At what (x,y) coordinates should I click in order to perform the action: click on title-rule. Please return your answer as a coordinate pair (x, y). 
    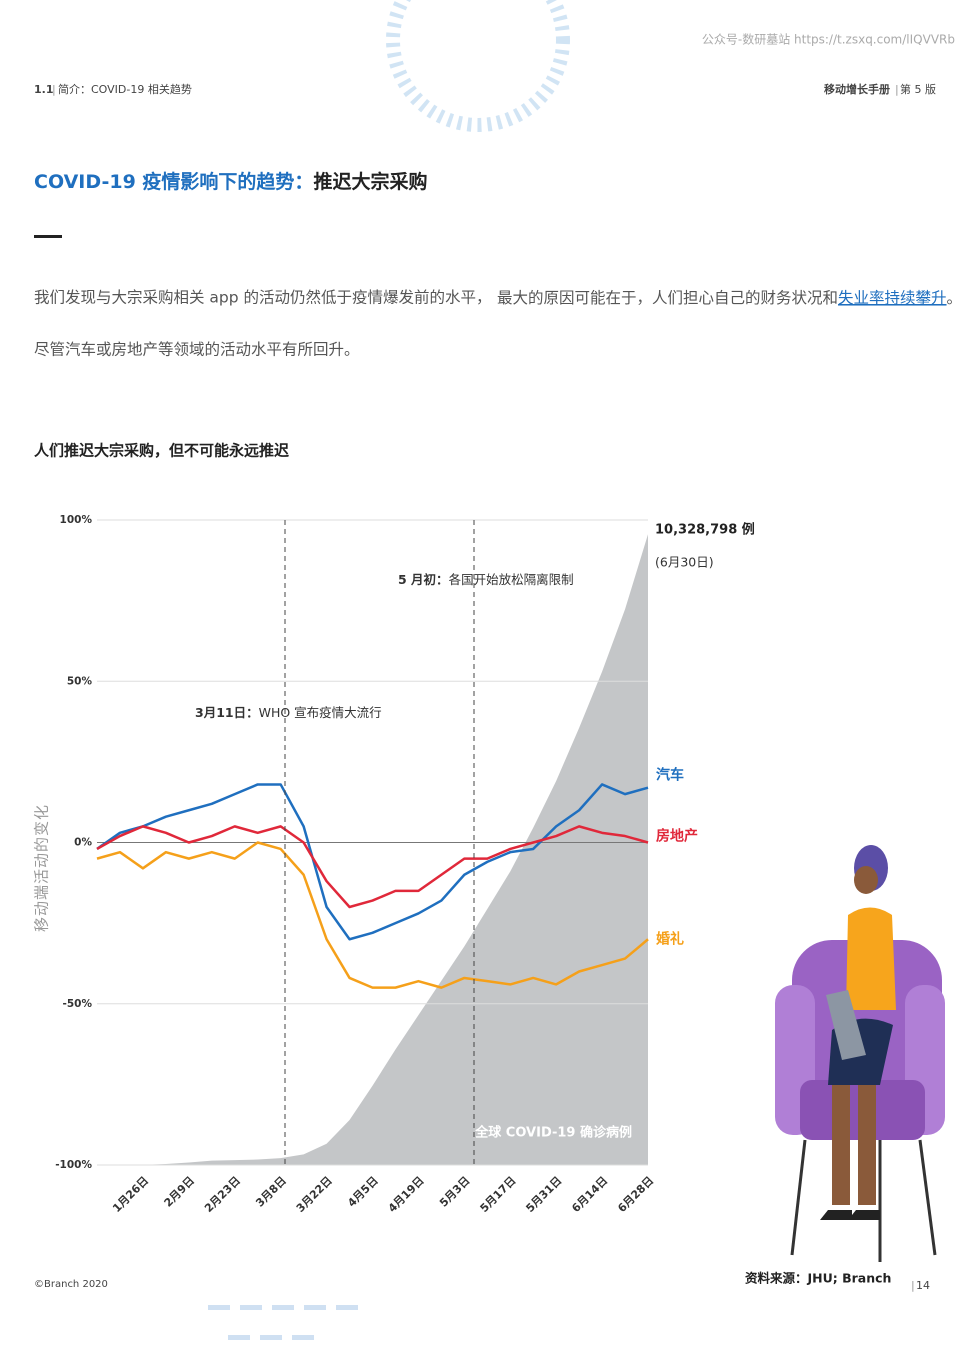
    Looking at the image, I should click on (48, 236).